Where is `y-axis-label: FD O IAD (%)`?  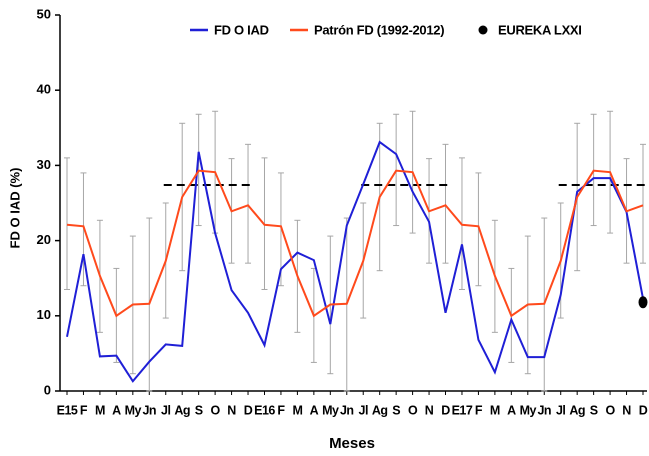
y-axis-label: FD O IAD (%) is located at coordinates (14, 208).